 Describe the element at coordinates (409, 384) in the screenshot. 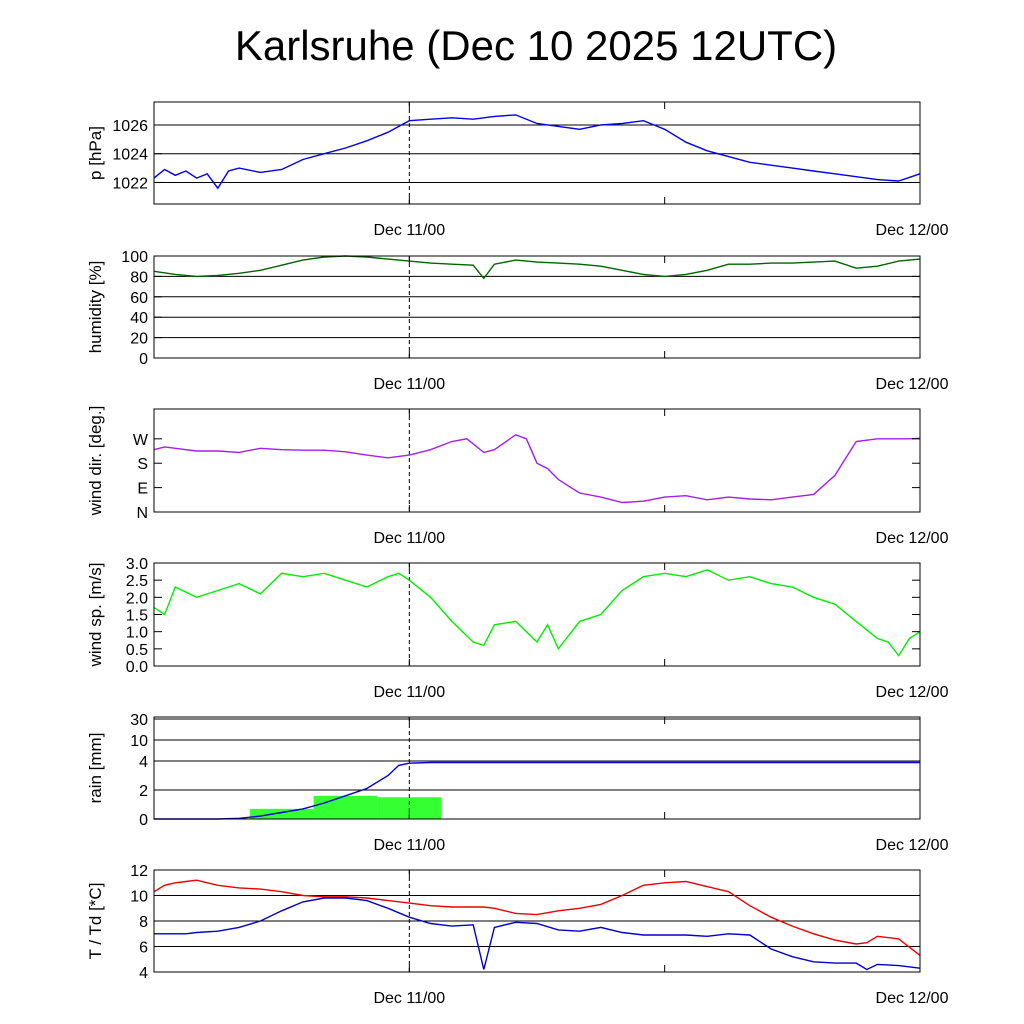

I see `xtick-label-1-0: Dec 11/00` at that location.